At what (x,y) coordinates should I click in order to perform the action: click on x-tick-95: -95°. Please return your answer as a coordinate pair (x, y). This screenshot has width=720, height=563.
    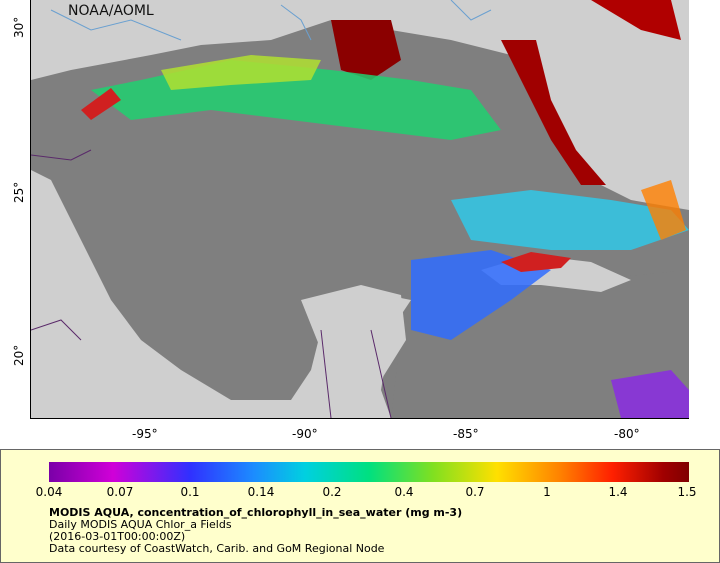
    Looking at the image, I should click on (145, 434).